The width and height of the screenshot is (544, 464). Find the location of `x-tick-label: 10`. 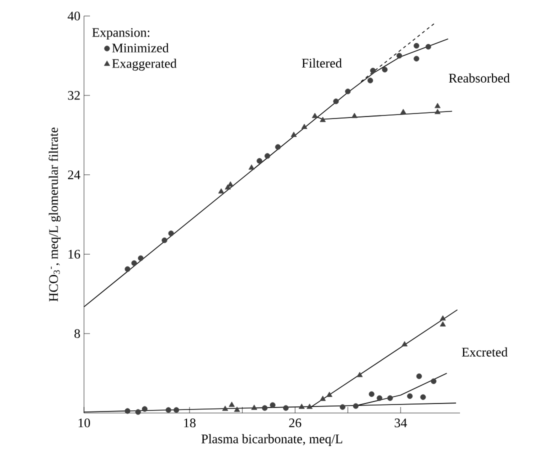

x-tick-label: 10 is located at coordinates (84, 423).